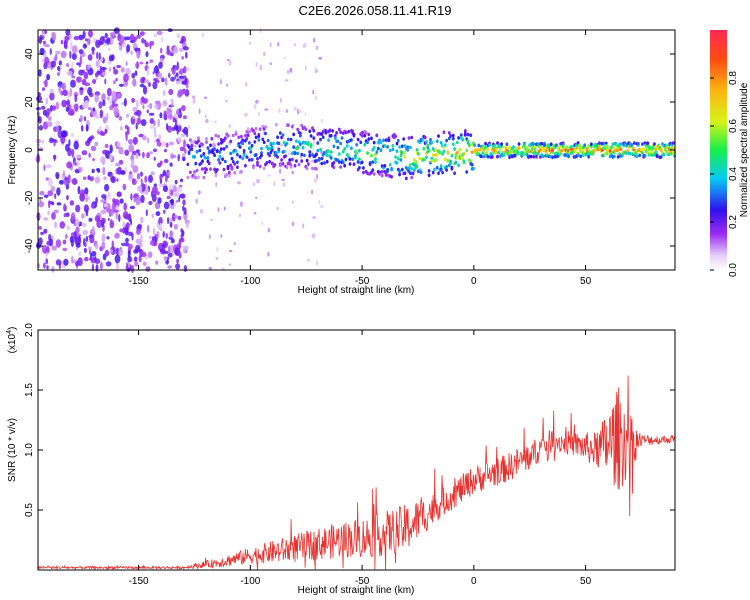  Describe the element at coordinates (29, 390) in the screenshot. I see `y-tick-label: 1.5` at that location.